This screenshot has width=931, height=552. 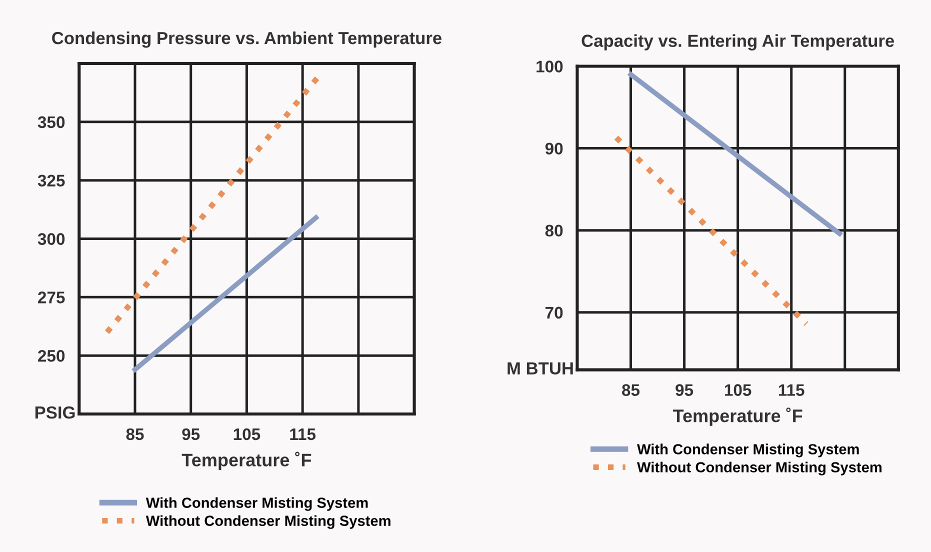 I want to click on y-tick-label: 100, so click(x=549, y=66).